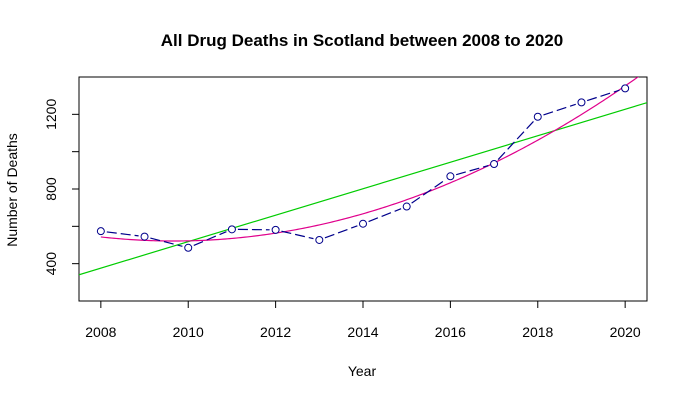  Describe the element at coordinates (51, 189) in the screenshot. I see `y-tick-label: 800` at that location.